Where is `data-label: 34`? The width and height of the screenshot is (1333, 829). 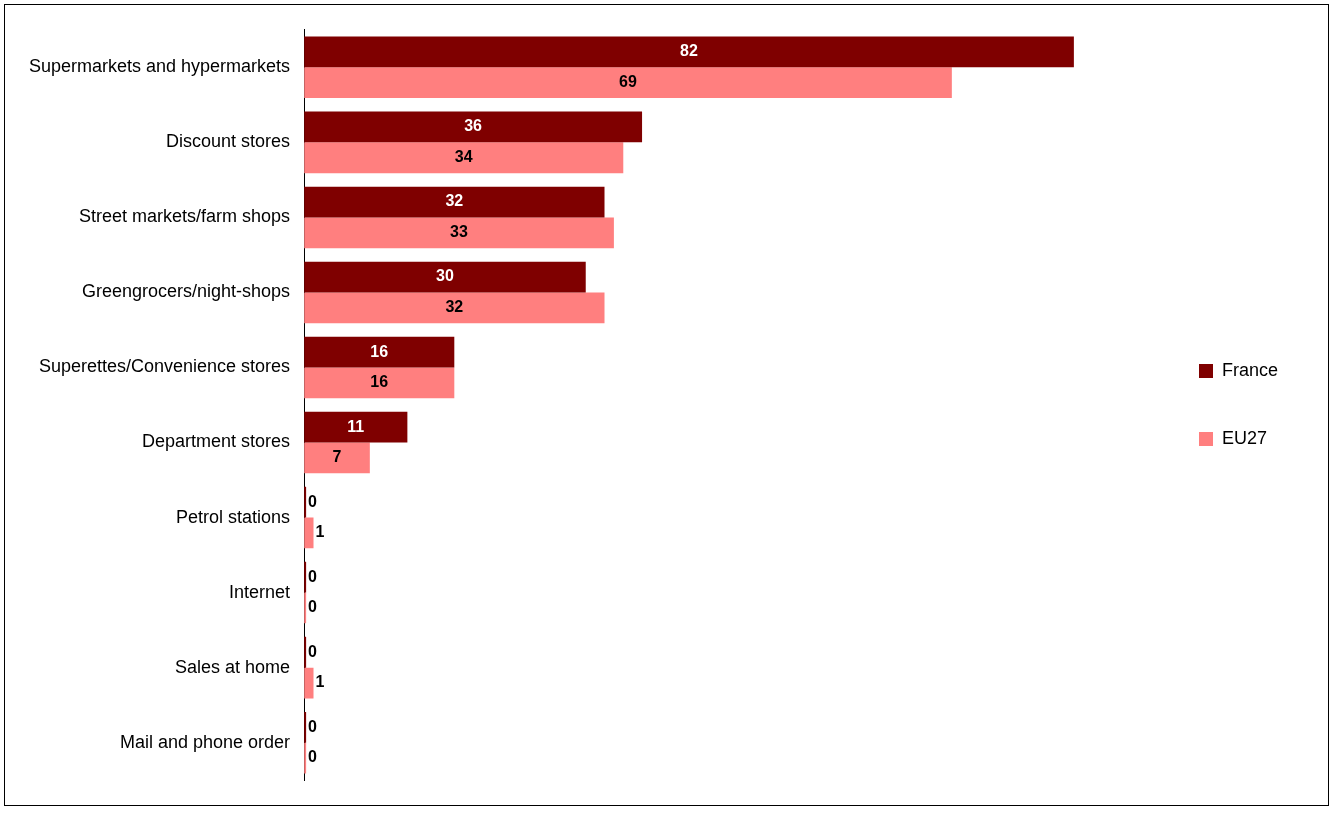 data-label: 34 is located at coordinates (463, 157).